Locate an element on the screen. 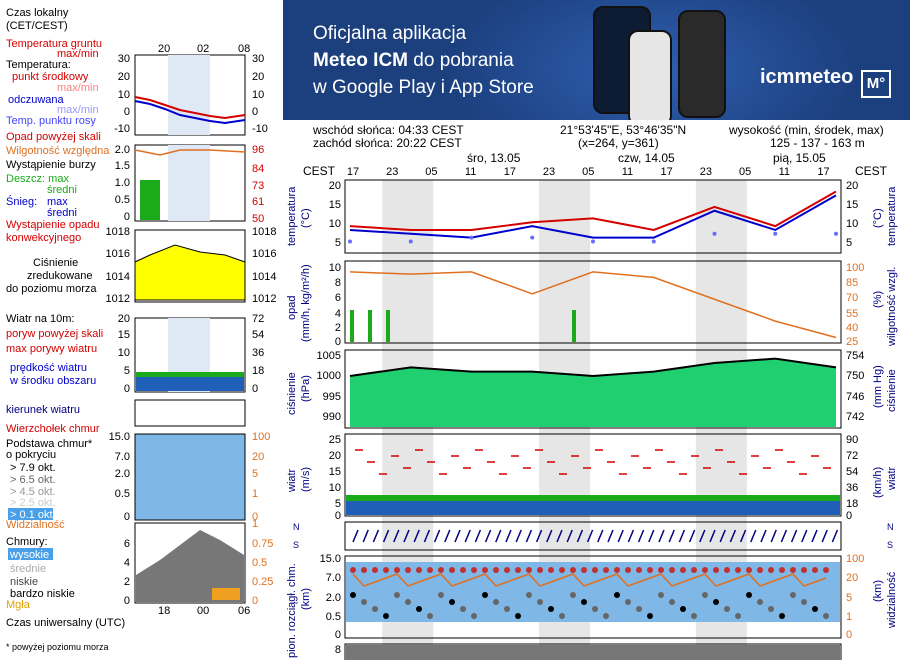 The height and width of the screenshot is (660, 910). svg-text: wiatr is located at coordinates (292, 480).